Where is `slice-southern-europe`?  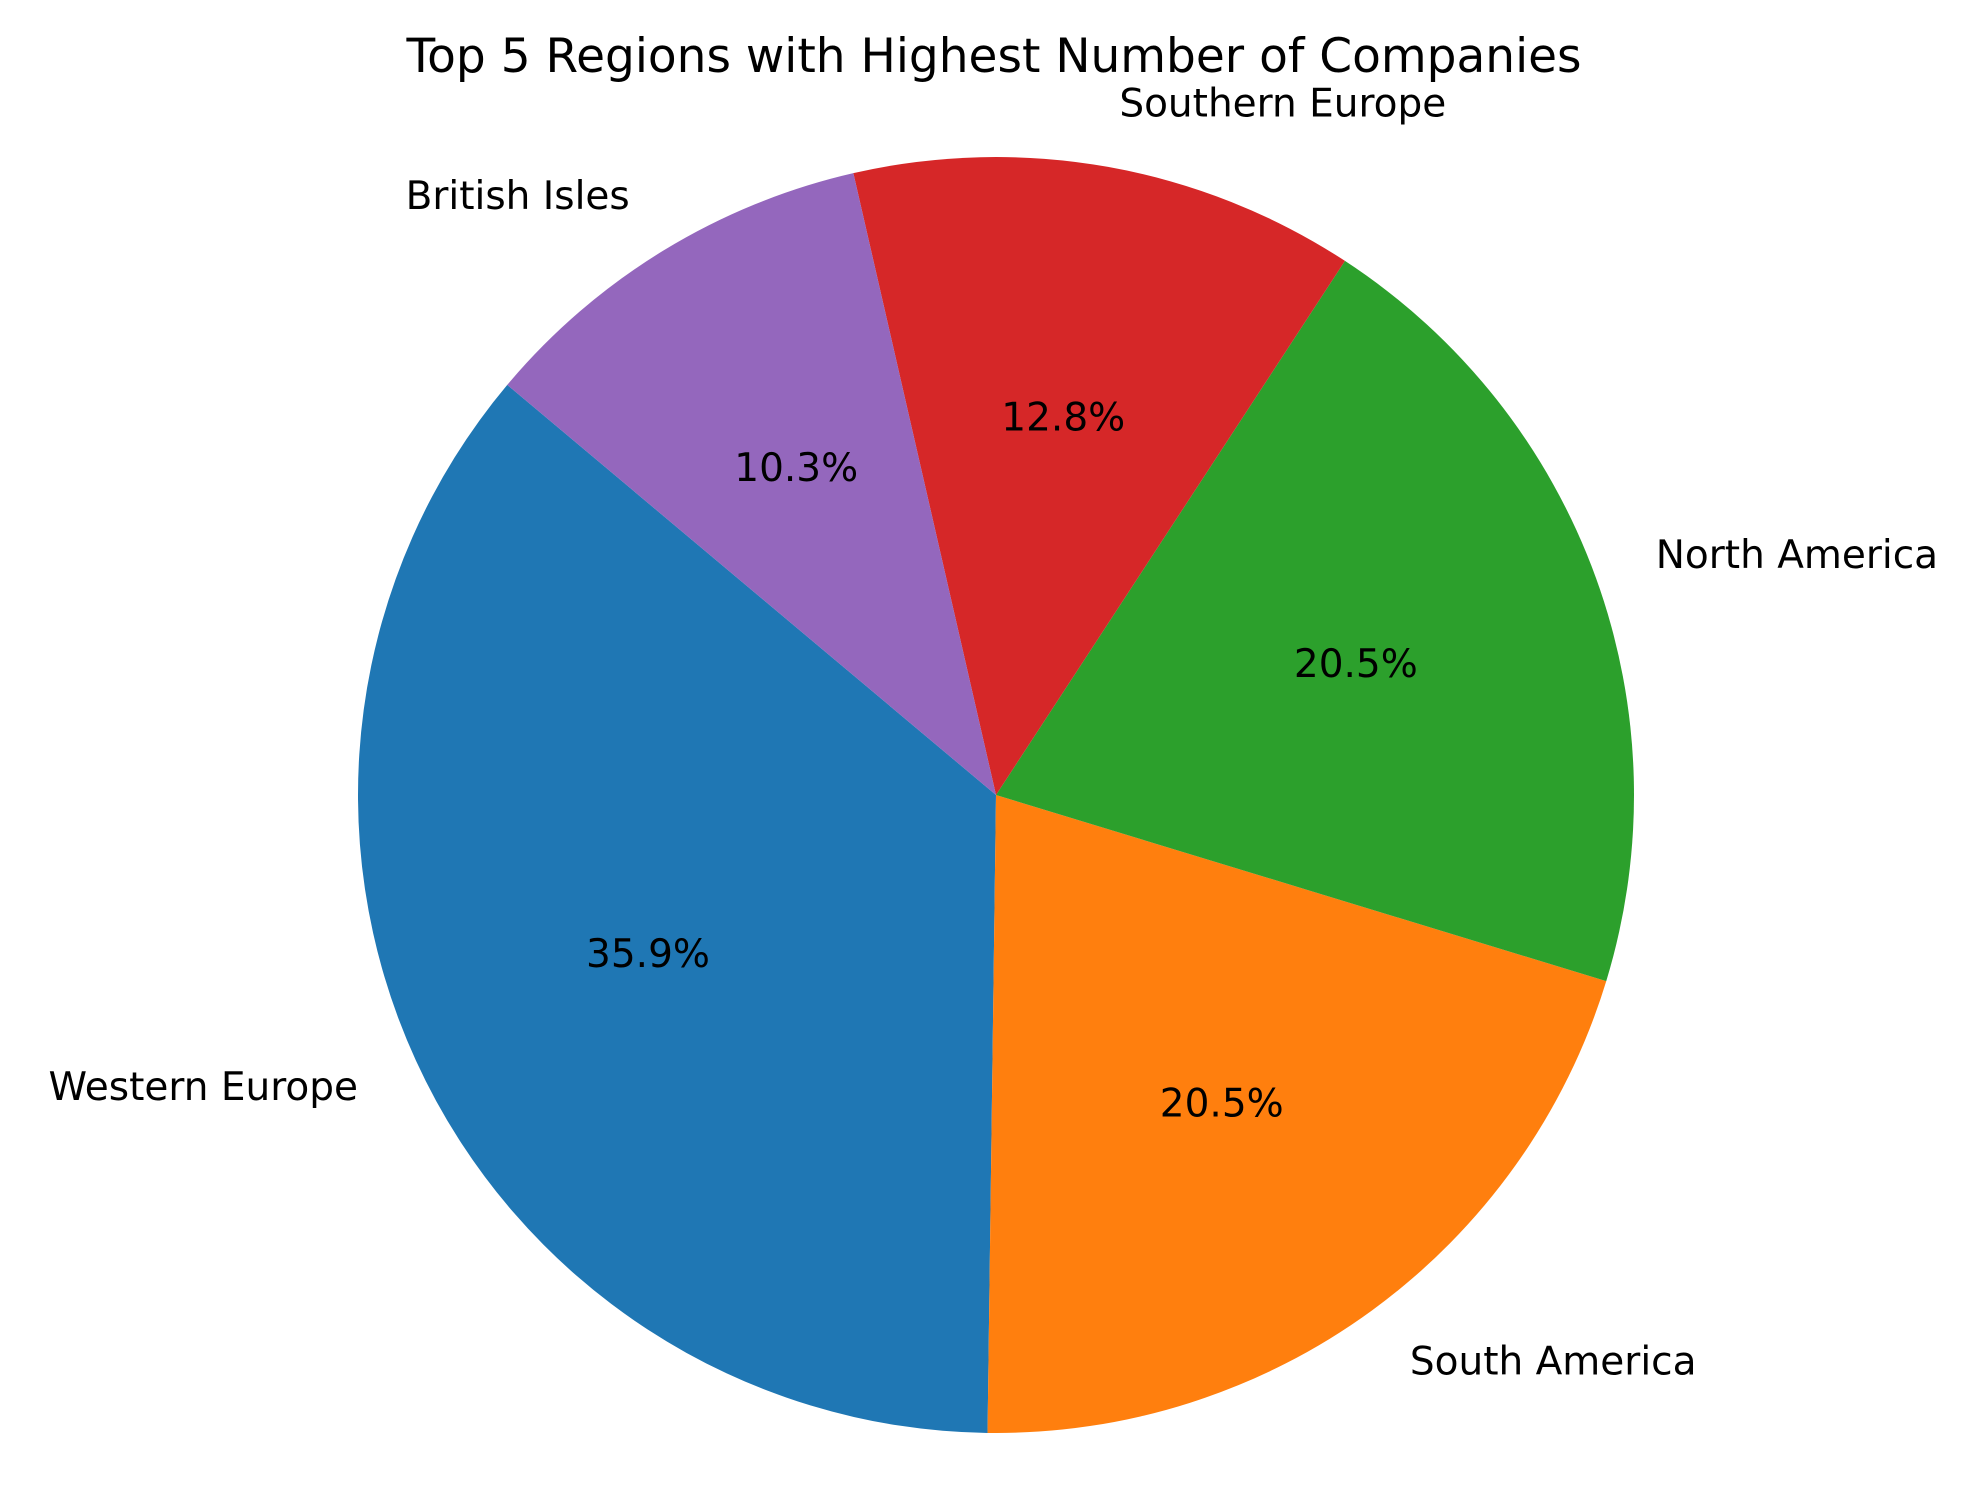
slice-southern-europe is located at coordinates (1099, 476).